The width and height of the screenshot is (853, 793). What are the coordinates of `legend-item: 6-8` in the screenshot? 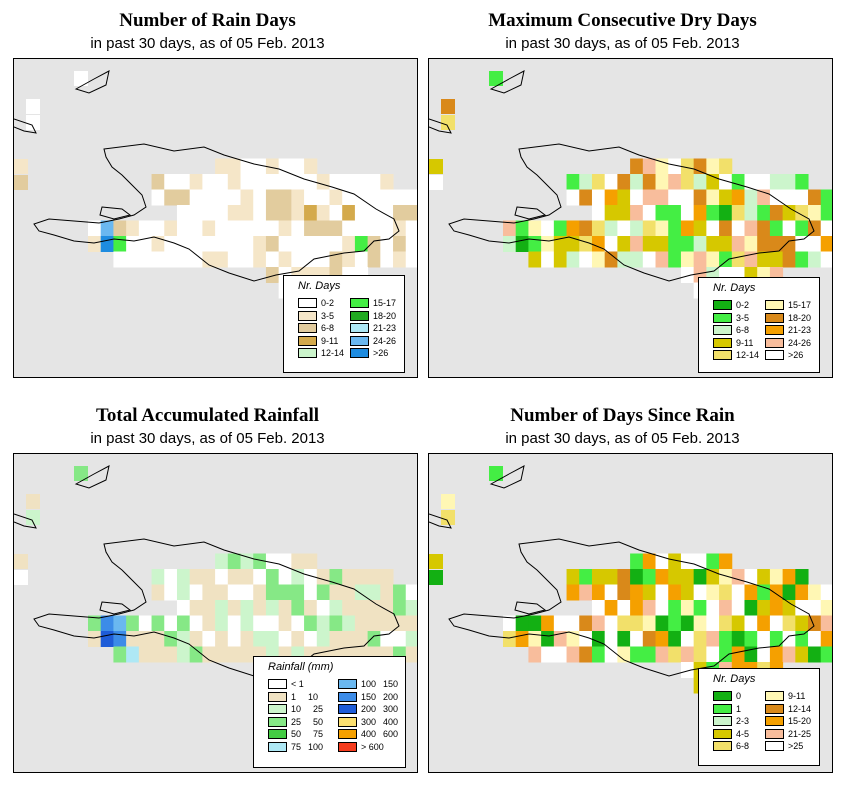 It's located at (731, 330).